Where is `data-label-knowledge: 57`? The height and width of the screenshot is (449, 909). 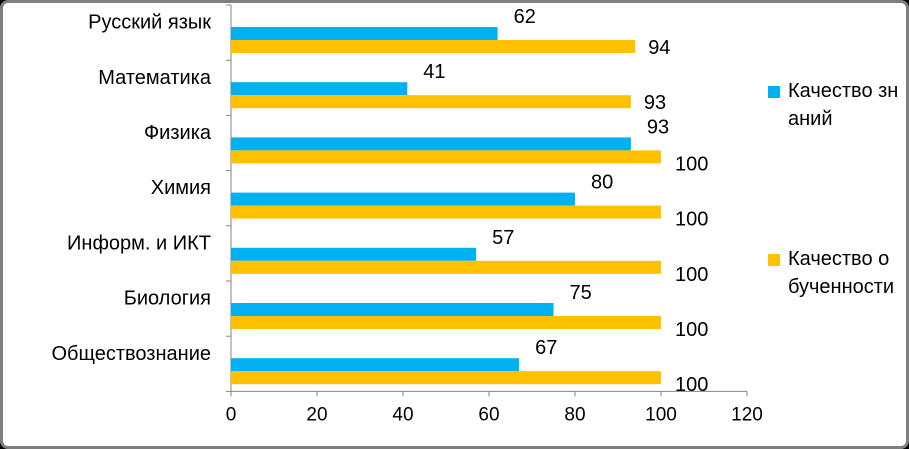
data-label-knowledge: 57 is located at coordinates (503, 238).